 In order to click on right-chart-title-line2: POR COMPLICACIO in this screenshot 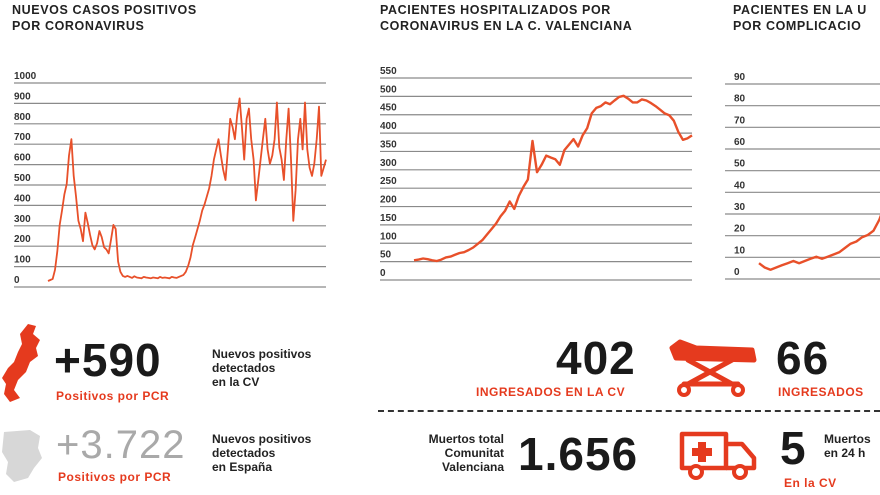, I will do `click(797, 26)`.